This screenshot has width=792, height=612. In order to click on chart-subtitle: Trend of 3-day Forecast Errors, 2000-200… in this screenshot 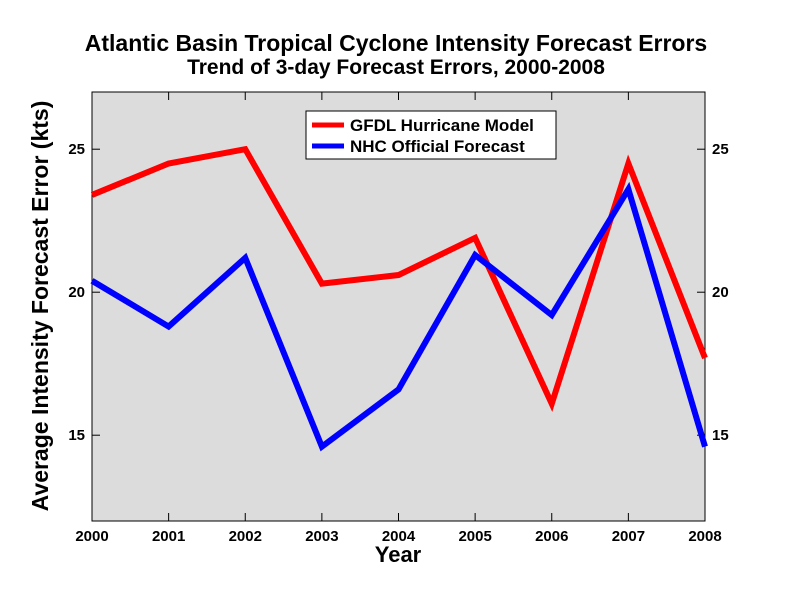, I will do `click(396, 67)`.